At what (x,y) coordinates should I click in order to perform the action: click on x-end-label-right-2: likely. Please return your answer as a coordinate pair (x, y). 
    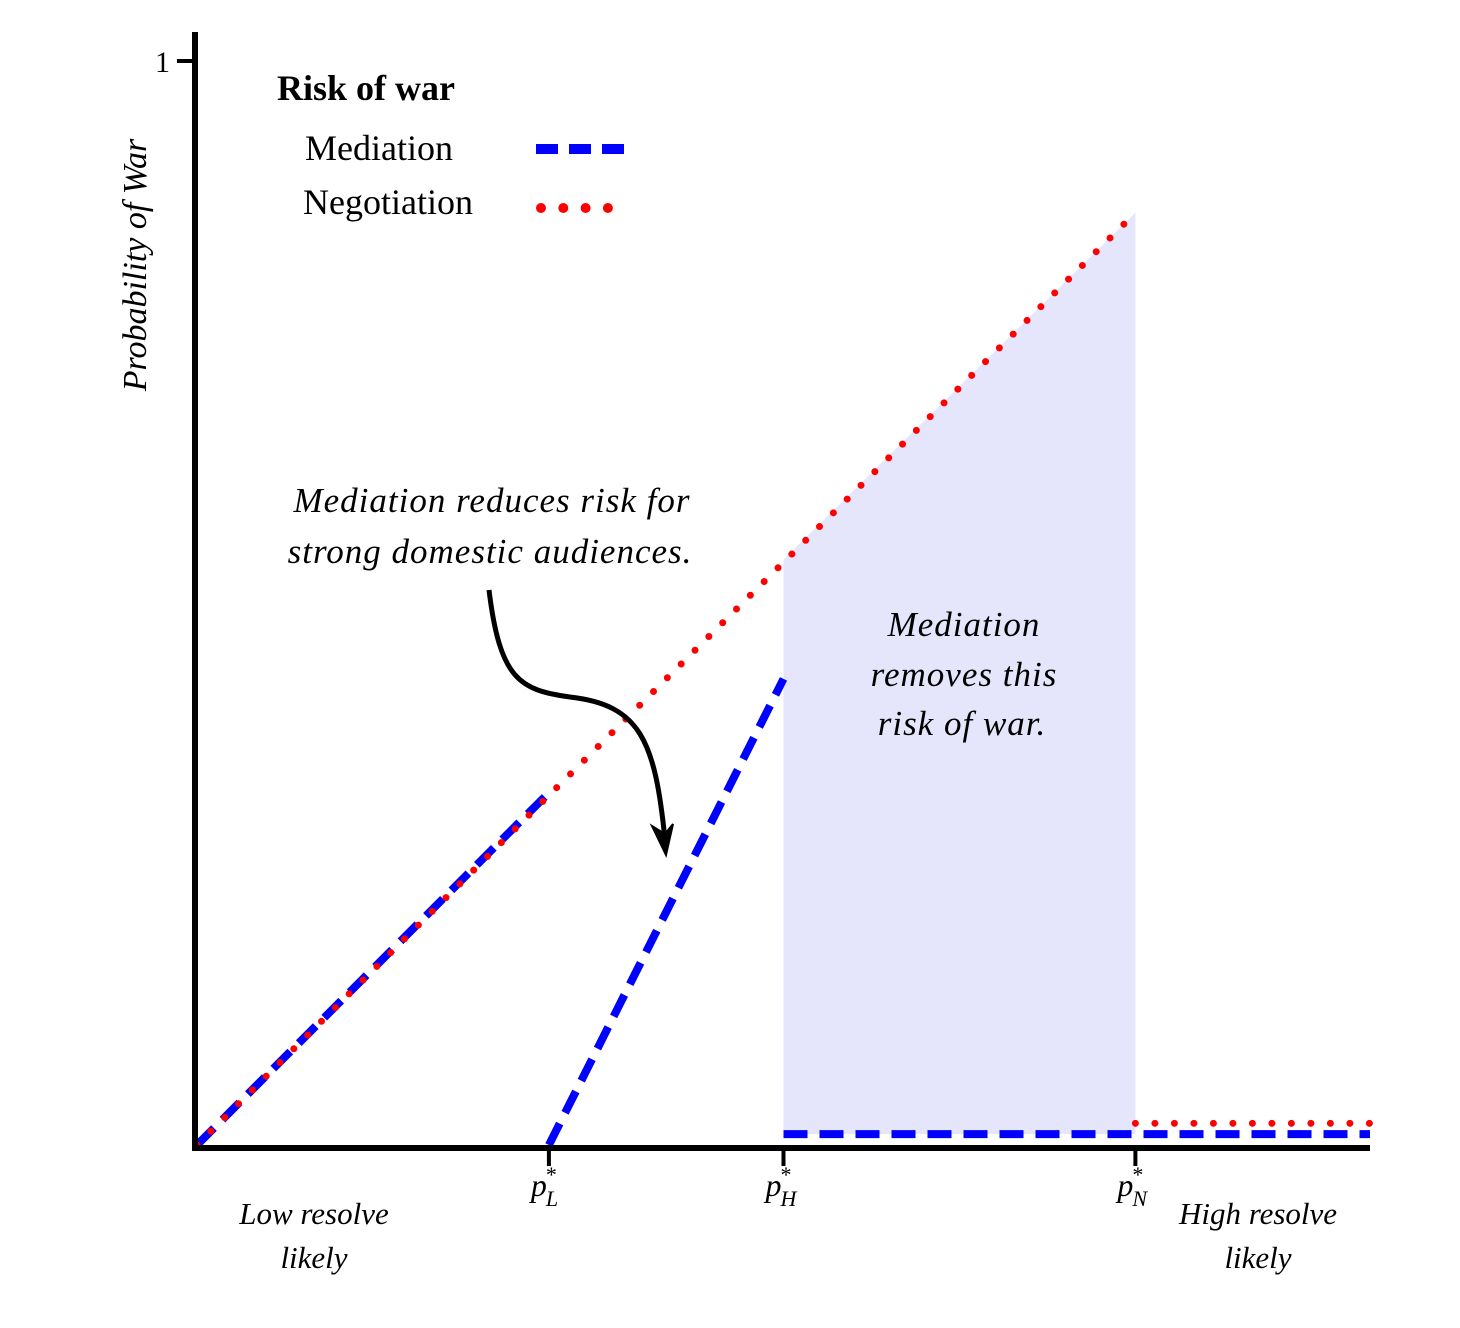
    Looking at the image, I should click on (1257, 1257).